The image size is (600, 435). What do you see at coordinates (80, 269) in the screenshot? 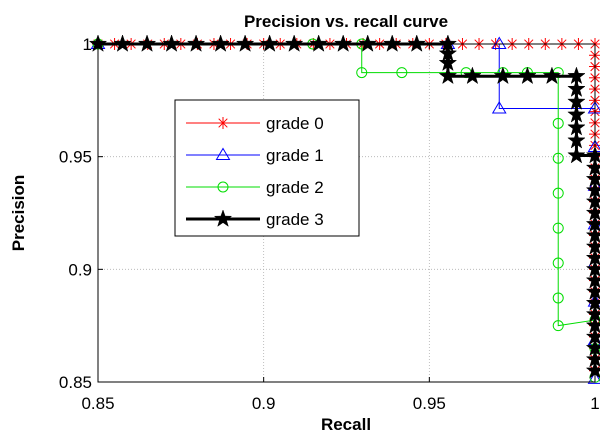
I see `y-tick-label: 0.9` at bounding box center [80, 269].